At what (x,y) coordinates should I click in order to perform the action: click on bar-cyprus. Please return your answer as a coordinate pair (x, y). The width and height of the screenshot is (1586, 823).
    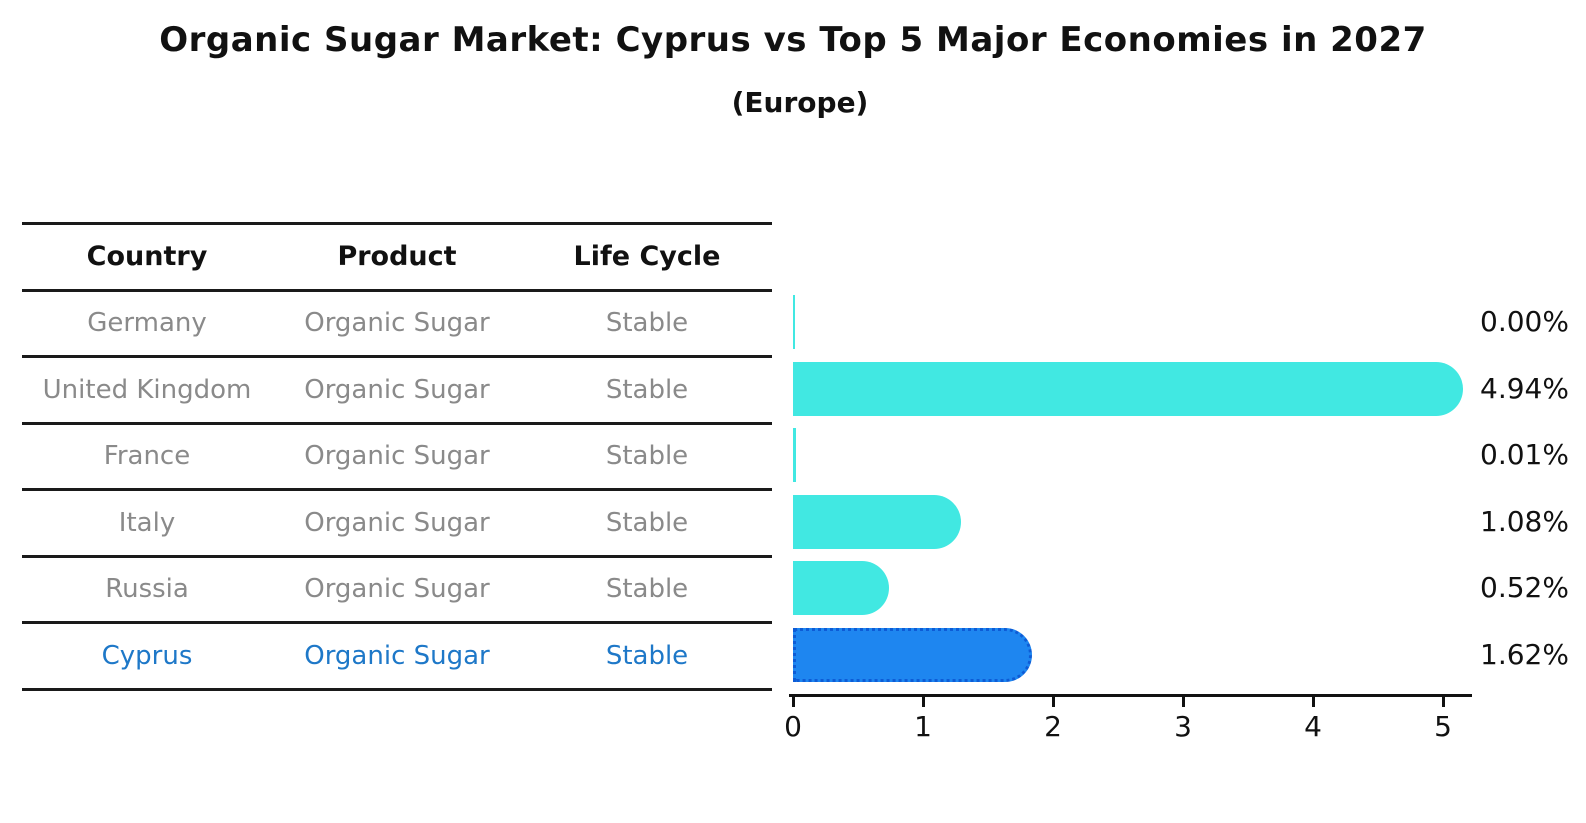
    Looking at the image, I should click on (912, 654).